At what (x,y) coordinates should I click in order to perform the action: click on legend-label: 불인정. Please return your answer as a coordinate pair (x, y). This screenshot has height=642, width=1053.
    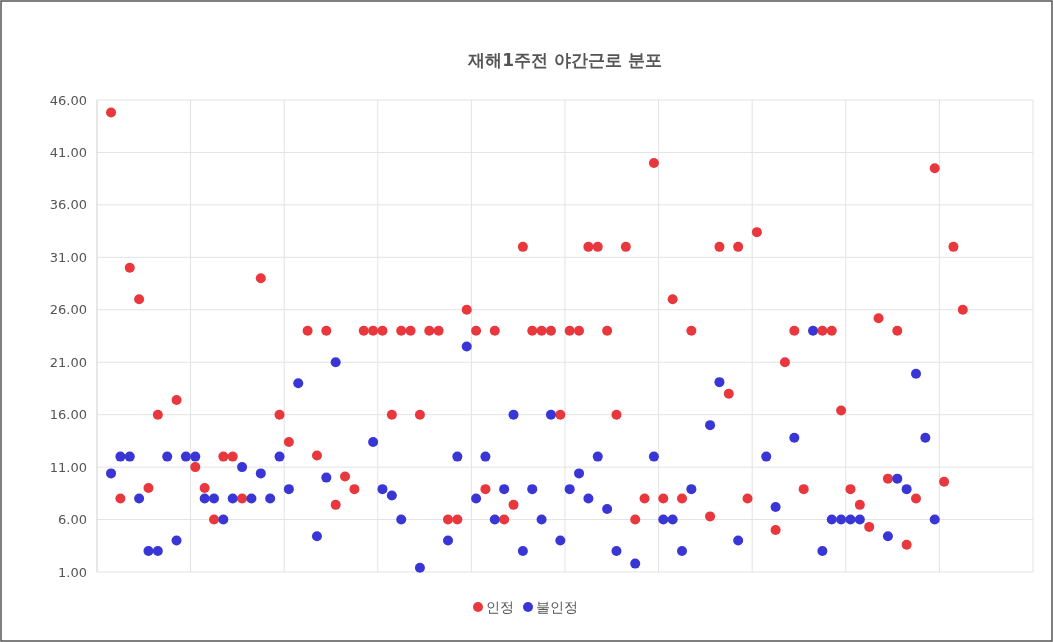
    Looking at the image, I should click on (557, 607).